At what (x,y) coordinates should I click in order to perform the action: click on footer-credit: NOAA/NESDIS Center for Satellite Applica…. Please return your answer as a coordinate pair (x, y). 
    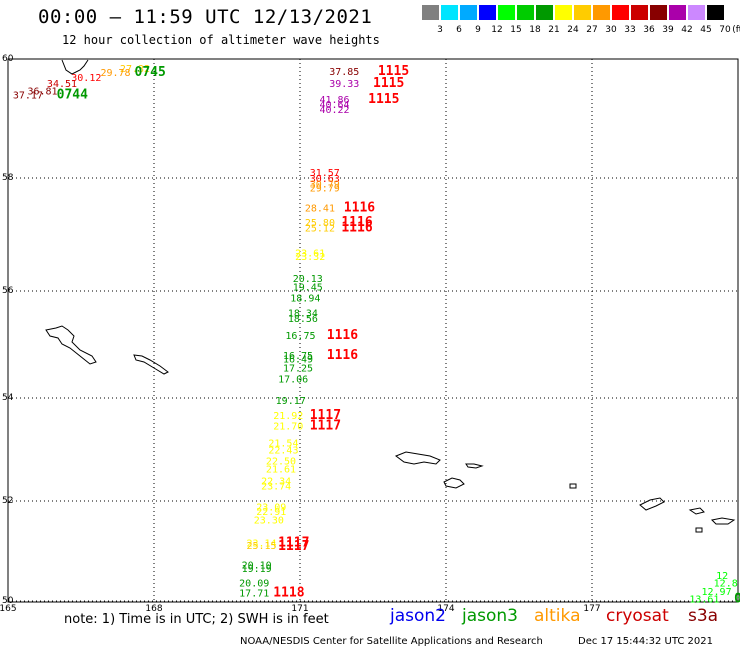
    Looking at the image, I should click on (391, 641).